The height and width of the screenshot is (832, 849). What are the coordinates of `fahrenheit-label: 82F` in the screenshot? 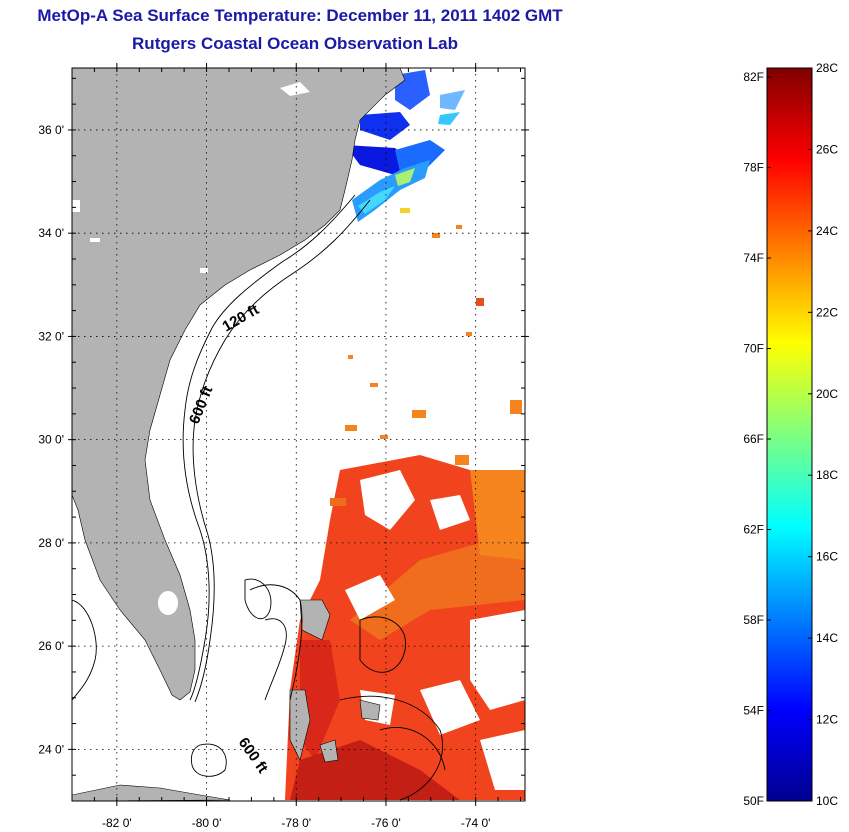 It's located at (753, 77).